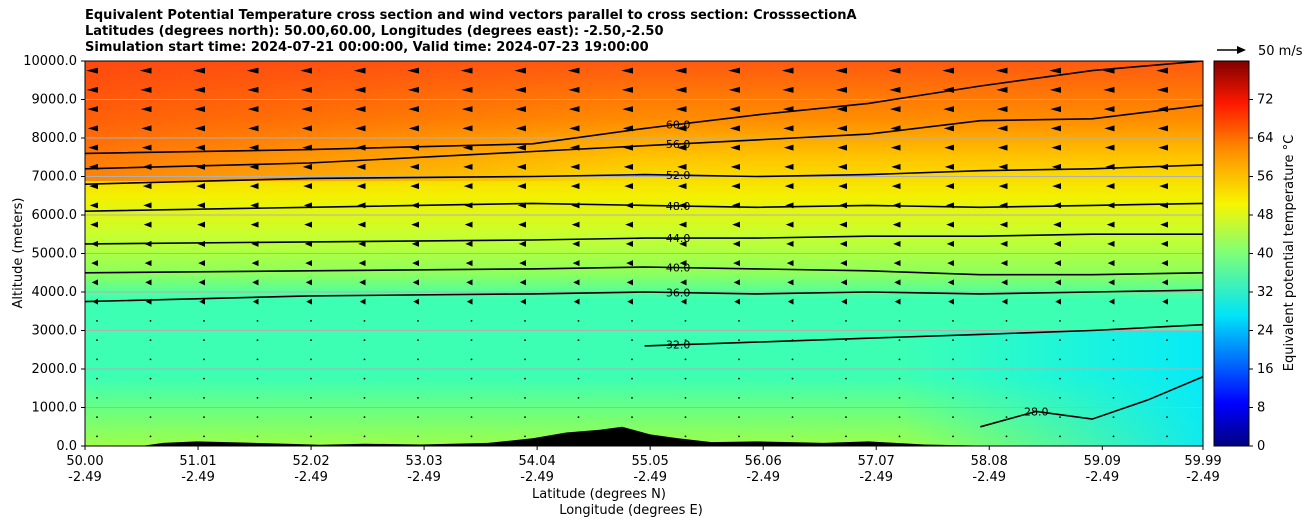  Describe the element at coordinates (1261, 273) in the screenshot. I see `colorbar-ticks: 0 8 16 24 32 40 48 56 64 72` at that location.